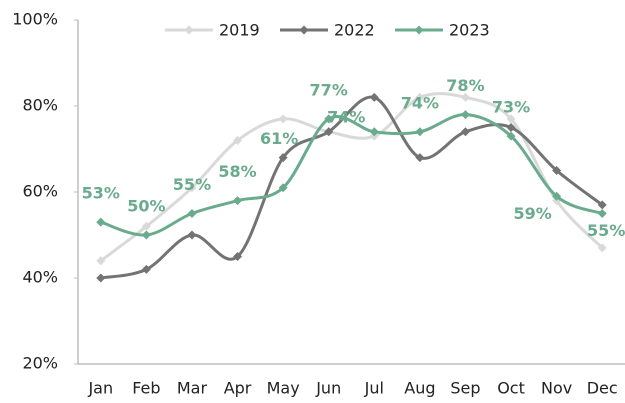 The image size is (625, 403). I want to click on y-tick-label: 100%, so click(35, 19).